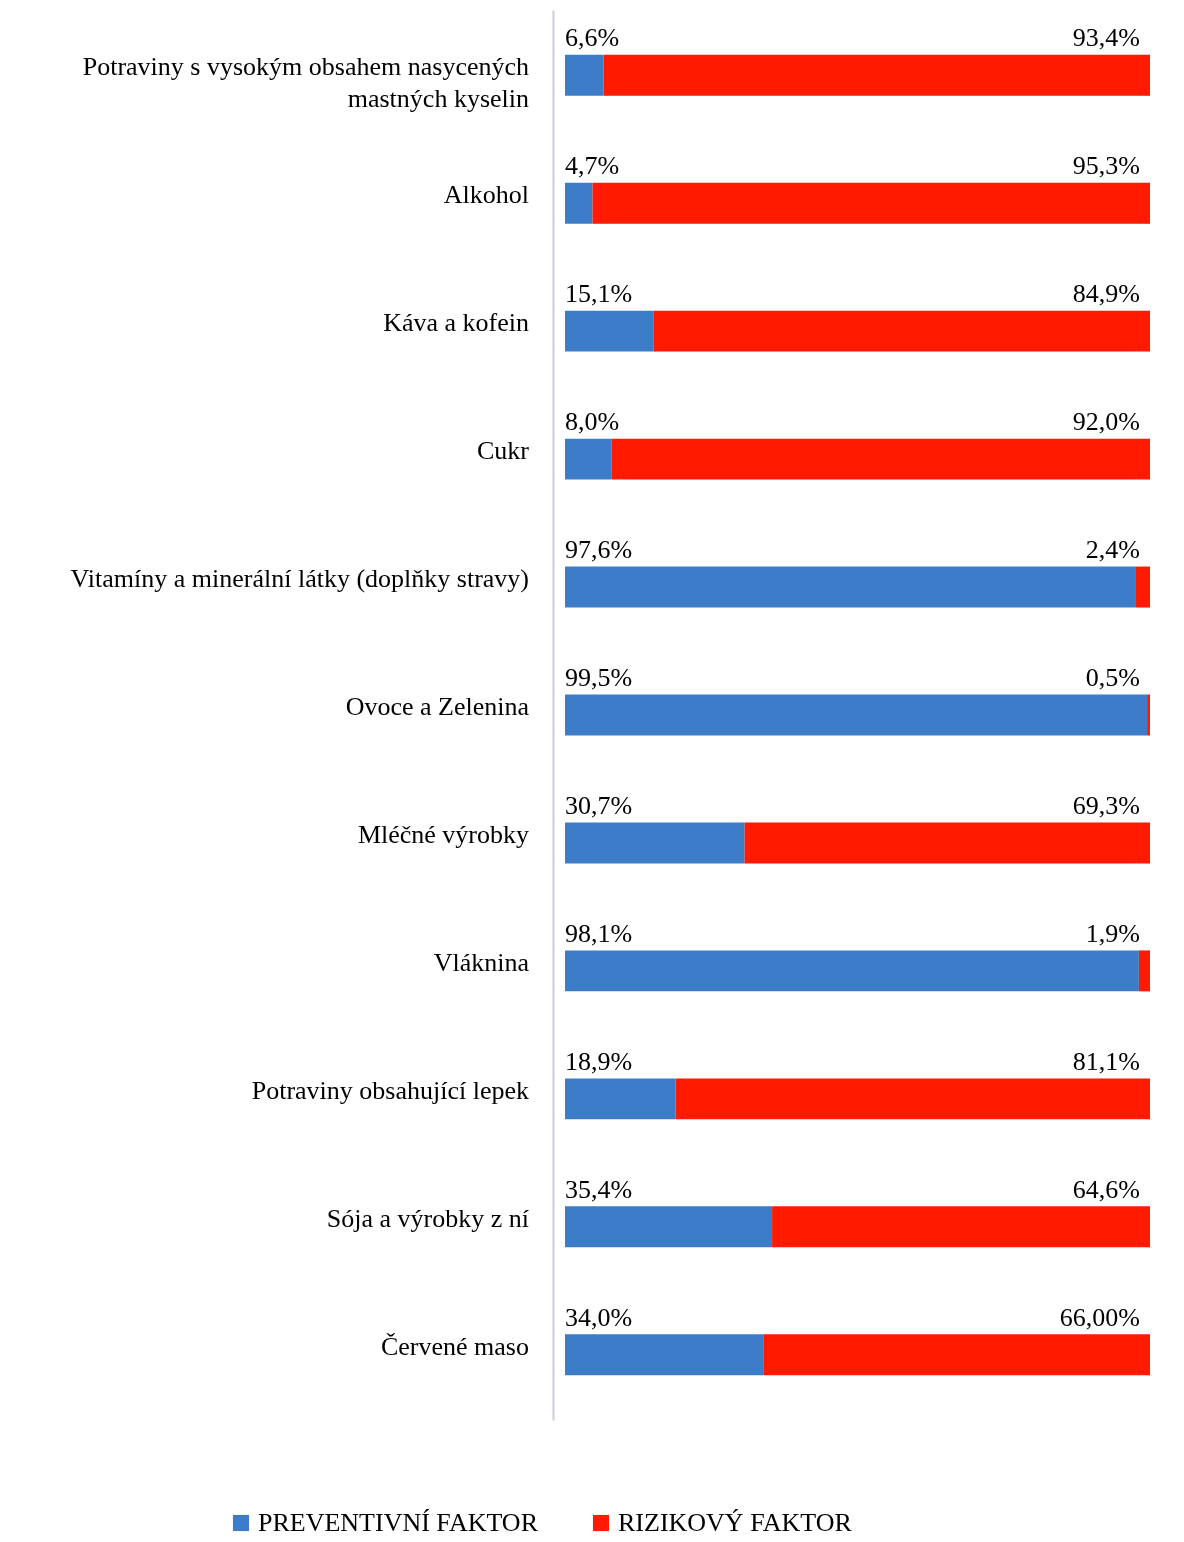 This screenshot has height=1542, width=1184. What do you see at coordinates (1106, 294) in the screenshot?
I see `data-label: 84,9%` at bounding box center [1106, 294].